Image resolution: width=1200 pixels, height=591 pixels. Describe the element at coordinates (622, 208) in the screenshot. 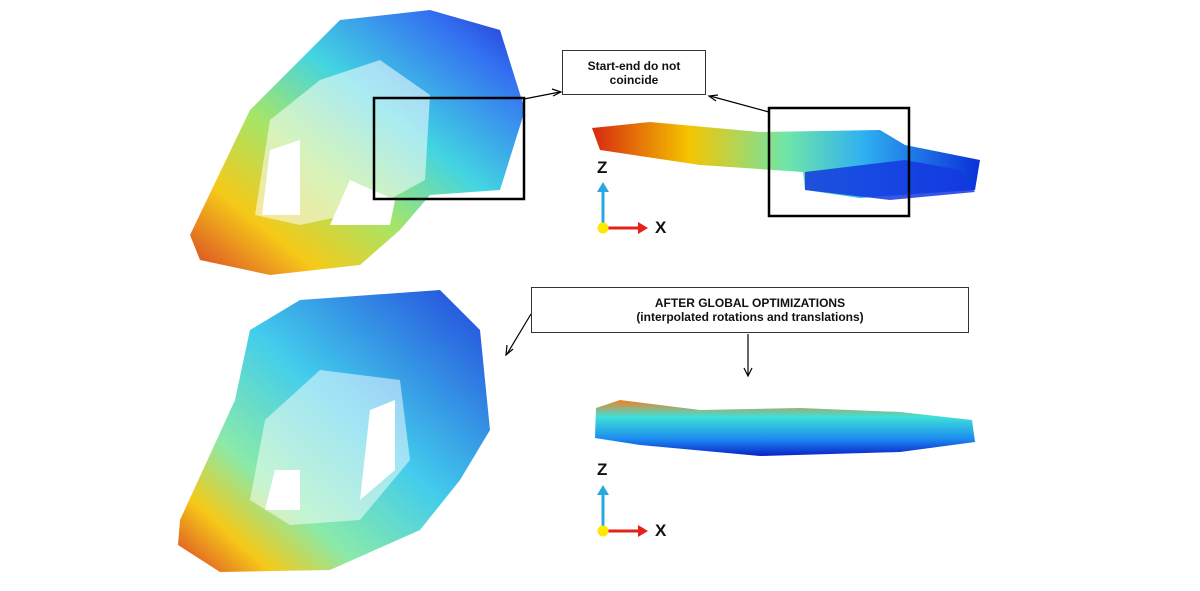

I see `axis-glyph-top` at that location.